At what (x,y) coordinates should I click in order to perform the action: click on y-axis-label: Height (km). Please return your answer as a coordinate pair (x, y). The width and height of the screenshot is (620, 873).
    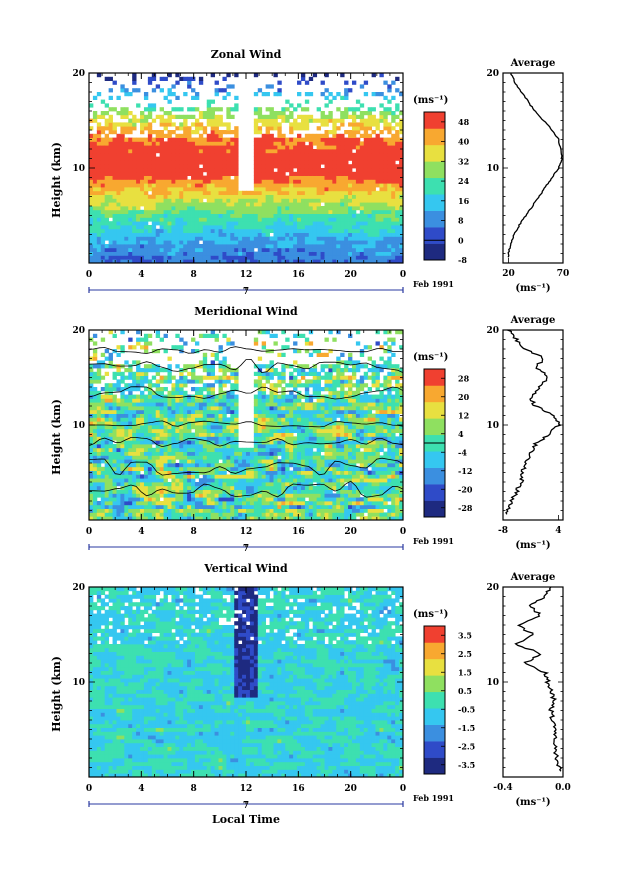
    Looking at the image, I should click on (56, 180).